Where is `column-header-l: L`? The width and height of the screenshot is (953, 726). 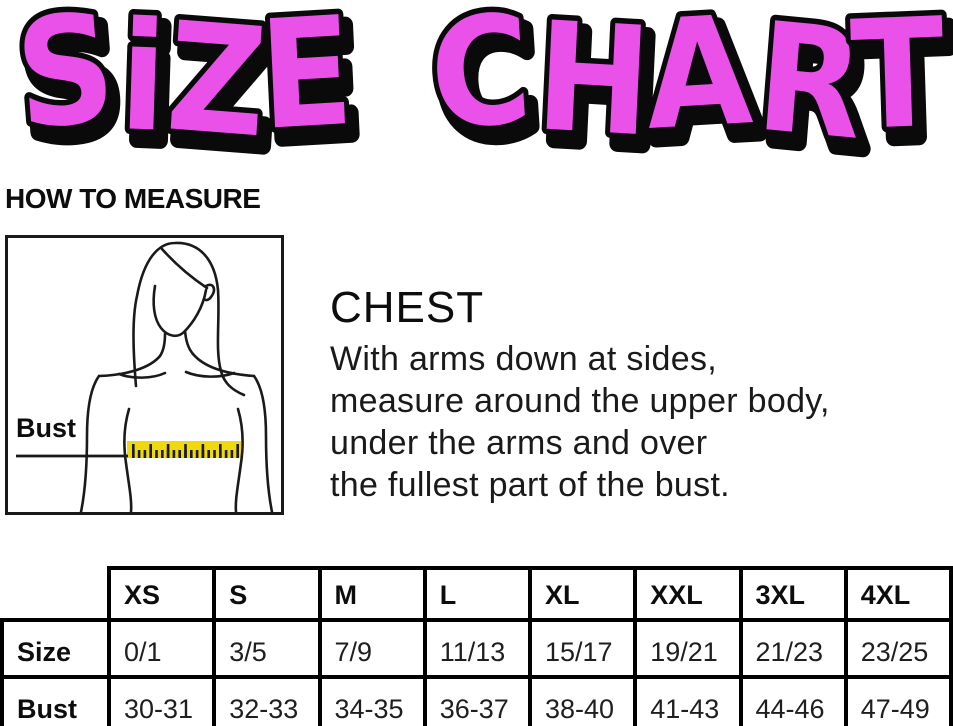
column-header-l: L is located at coordinates (477, 594).